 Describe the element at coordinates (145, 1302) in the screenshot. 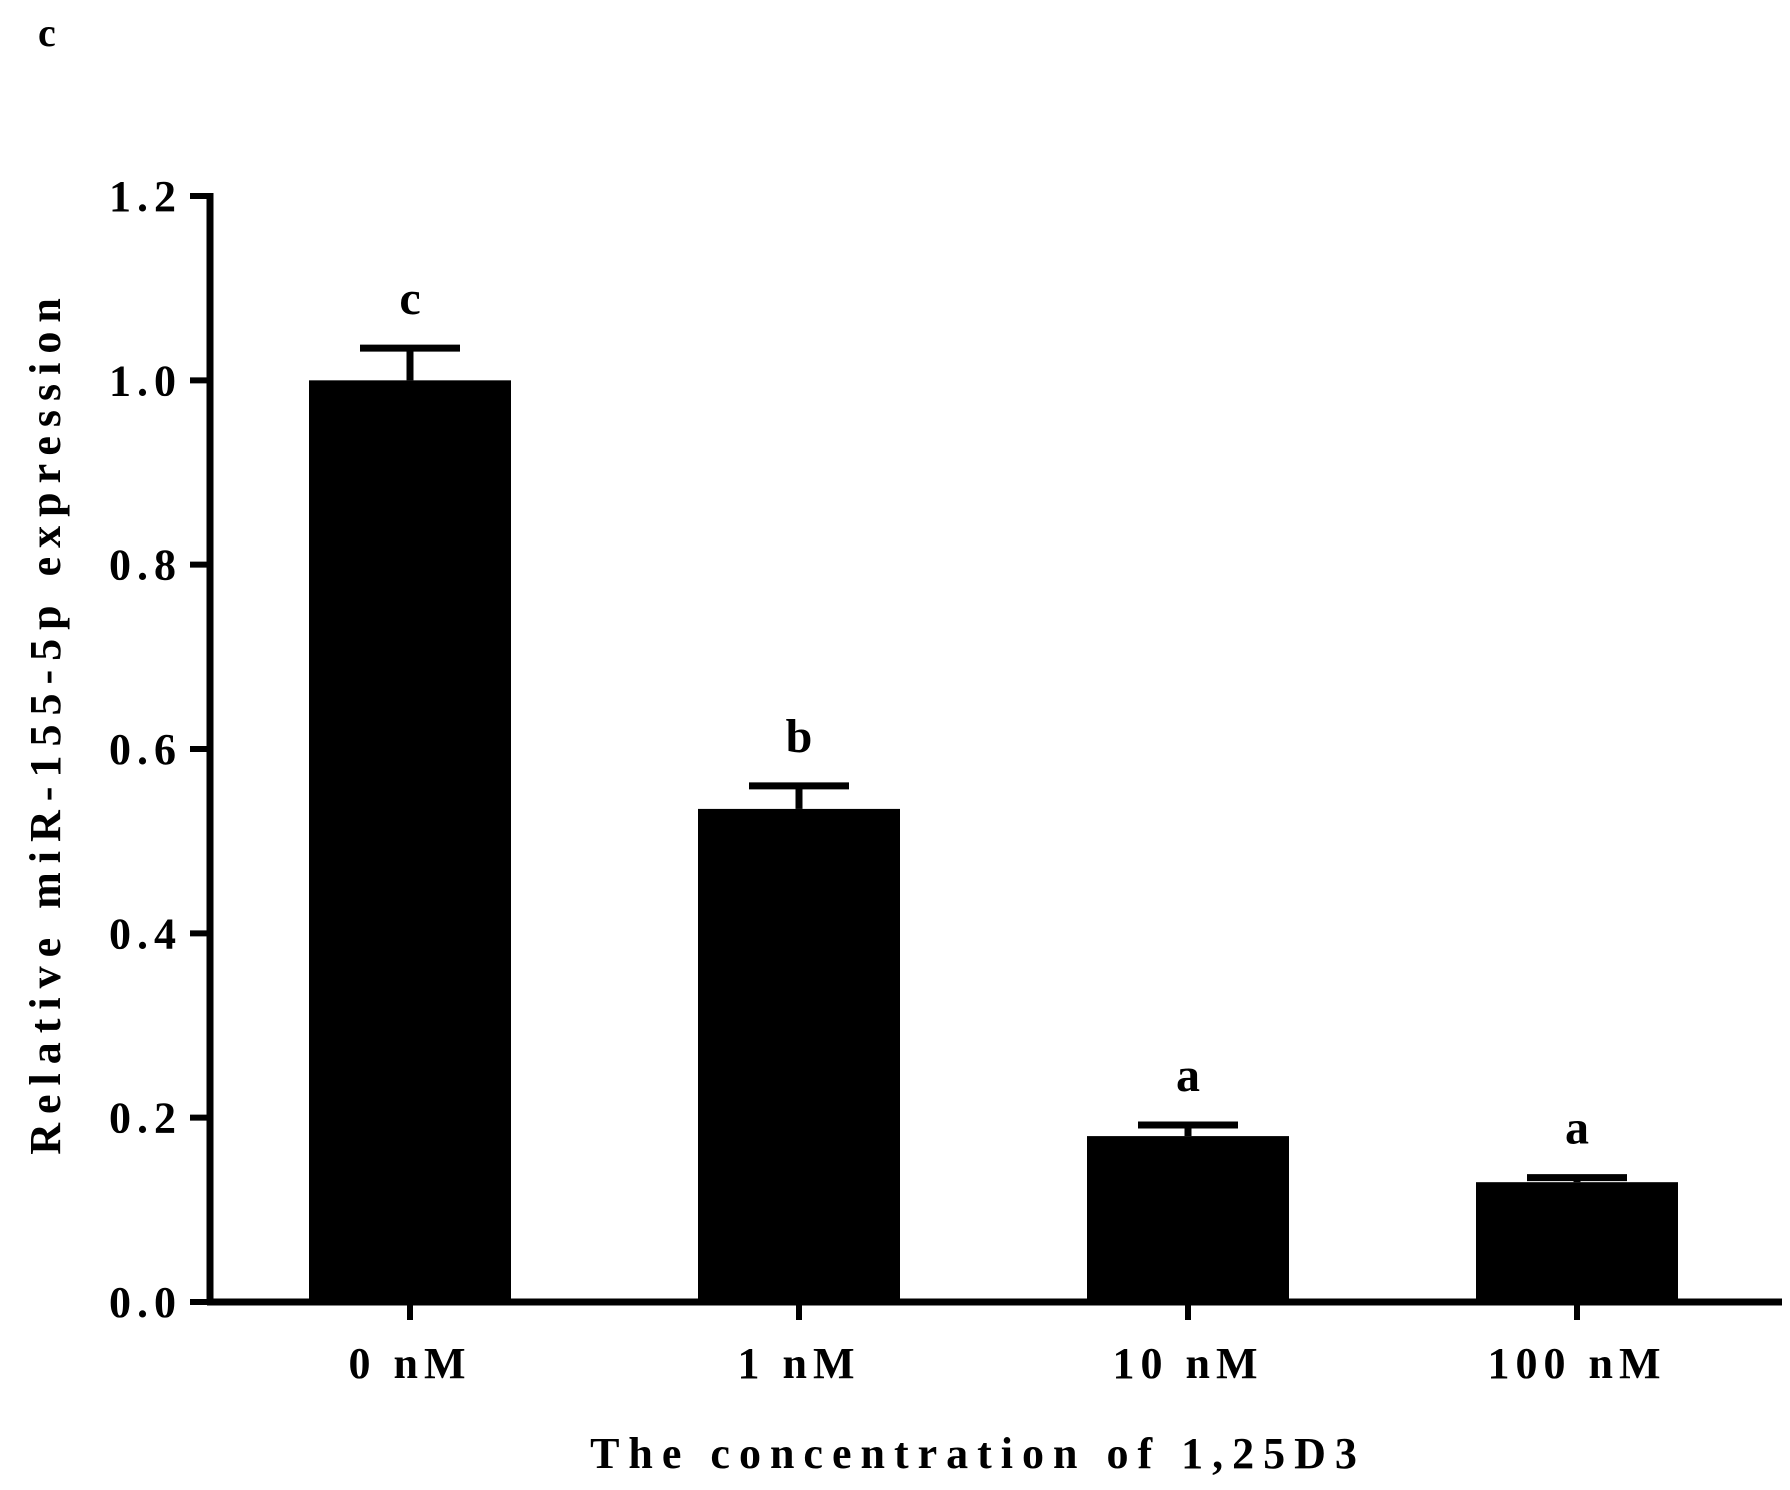

I see `y-tick-label: 0.0` at that location.